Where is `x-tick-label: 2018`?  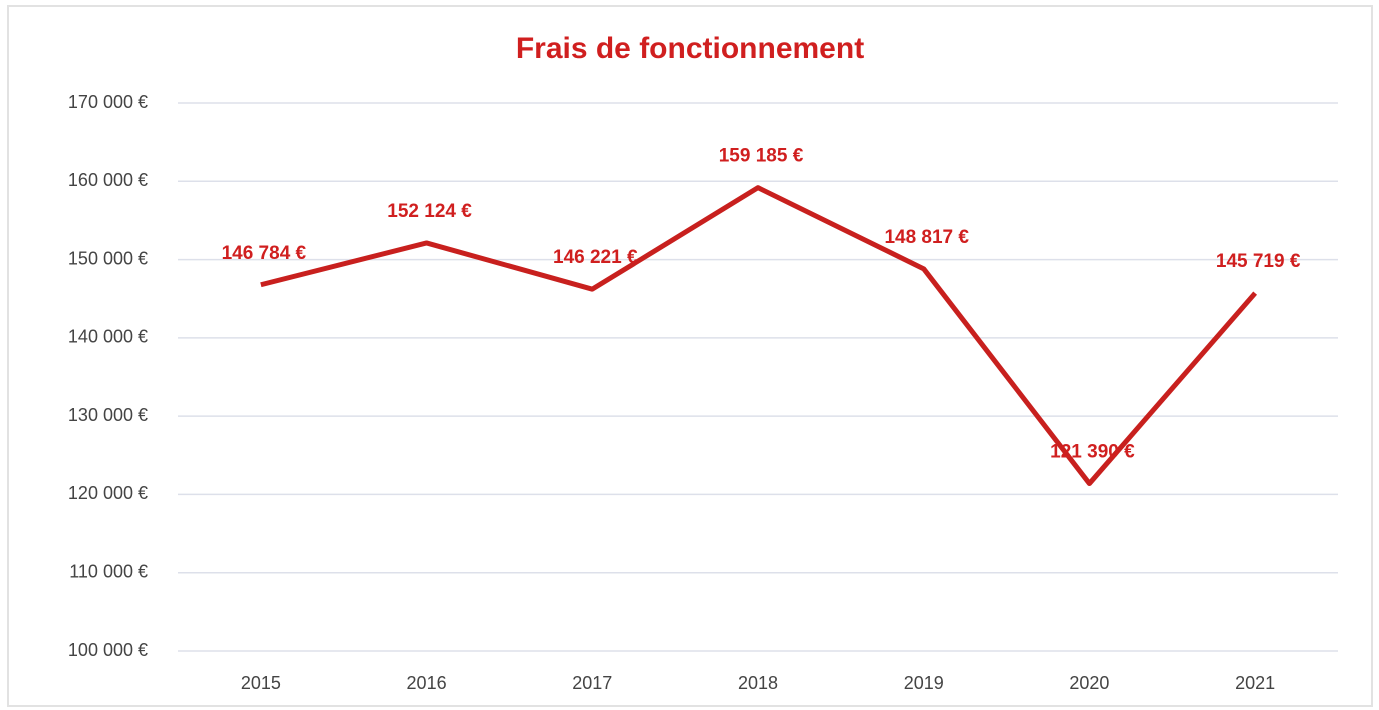 x-tick-label: 2018 is located at coordinates (758, 683).